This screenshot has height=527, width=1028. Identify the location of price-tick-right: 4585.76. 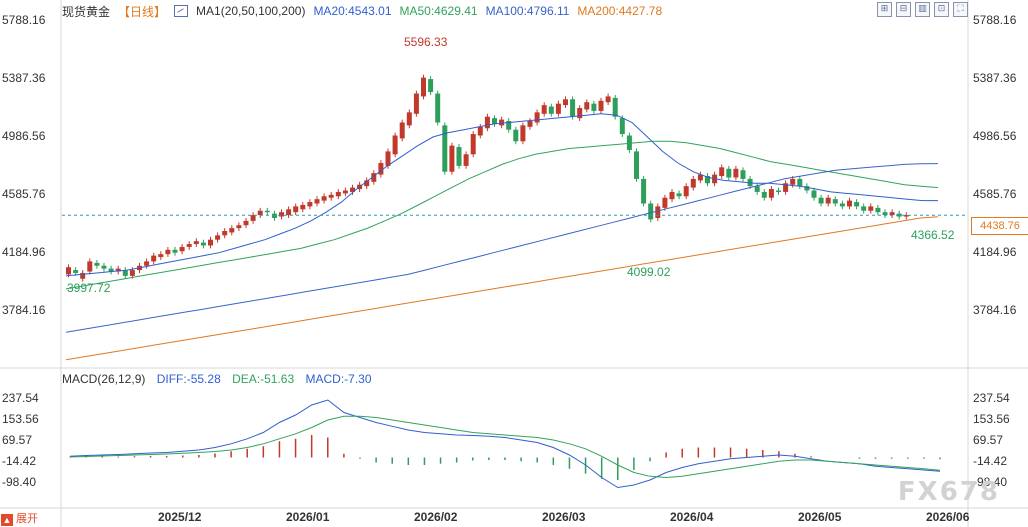
(995, 194).